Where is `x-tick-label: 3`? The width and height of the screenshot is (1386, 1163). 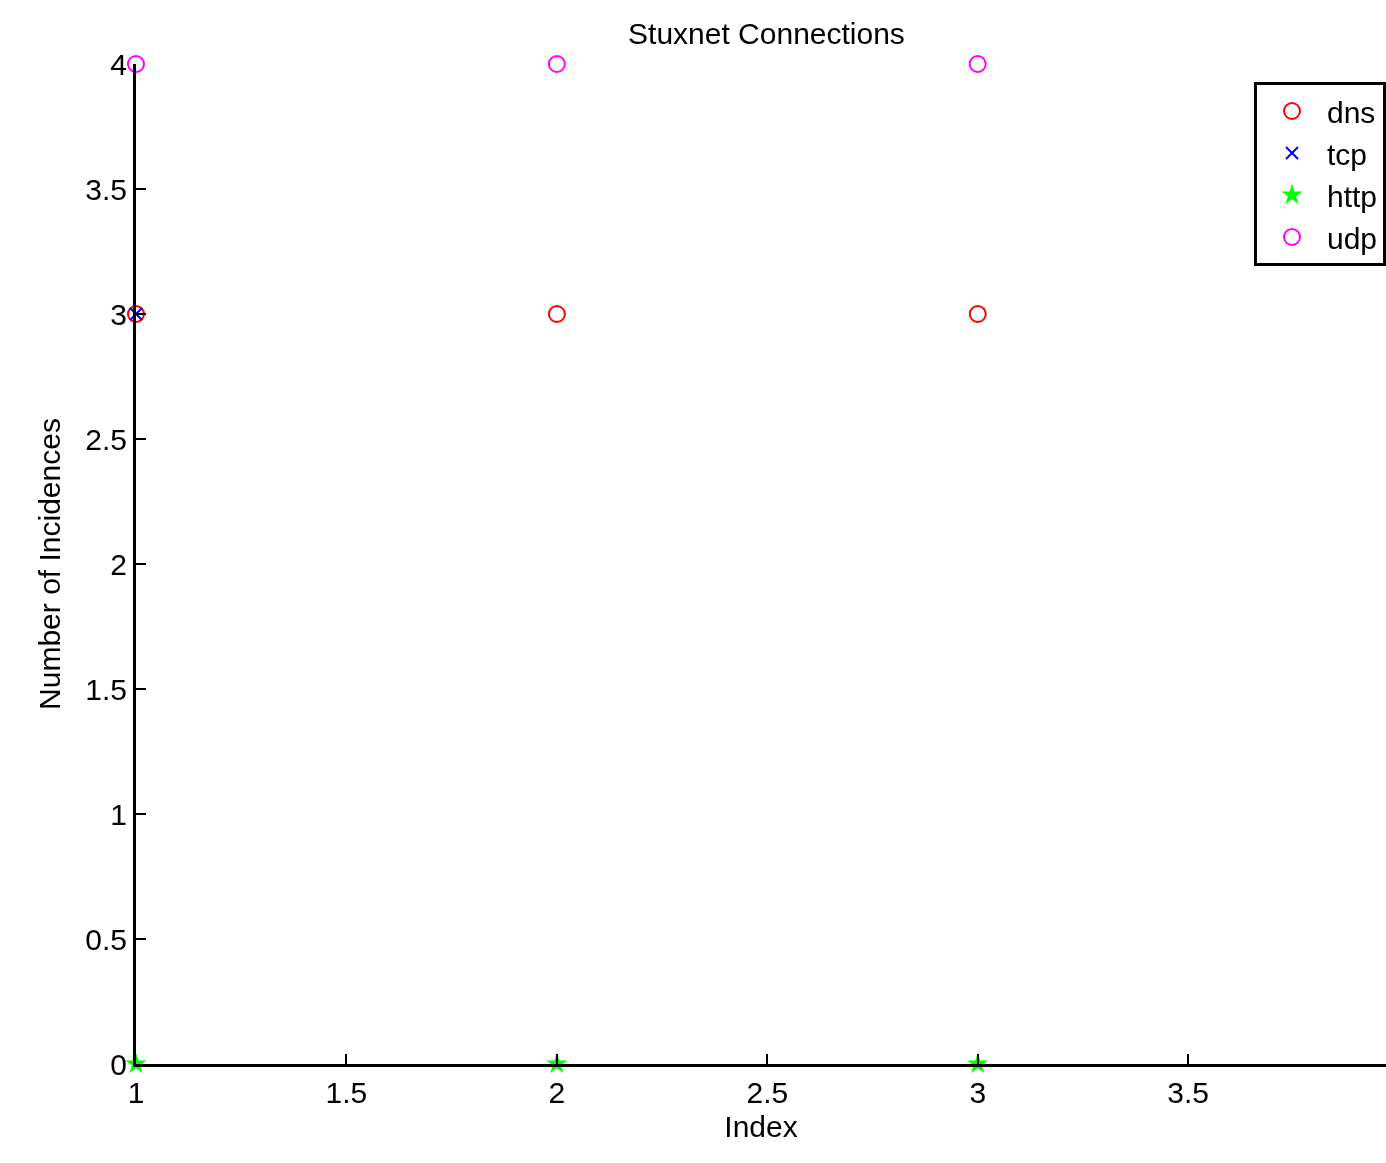 x-tick-label: 3 is located at coordinates (978, 1092).